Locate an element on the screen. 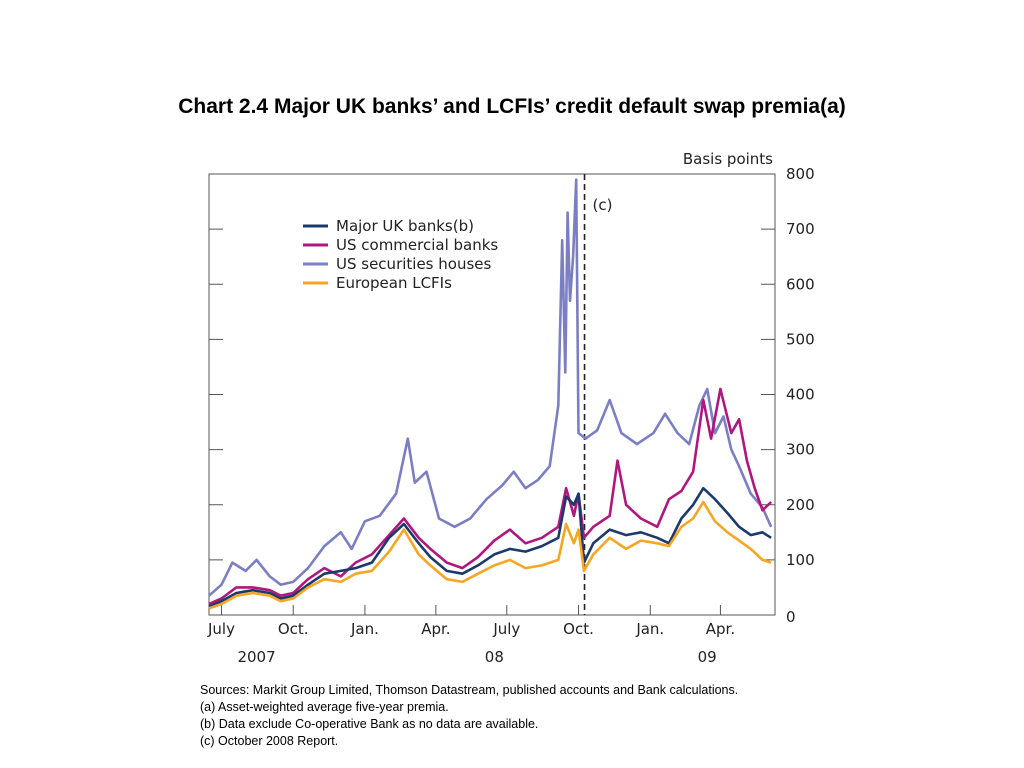  legend-label: European LCFIs is located at coordinates (394, 283).